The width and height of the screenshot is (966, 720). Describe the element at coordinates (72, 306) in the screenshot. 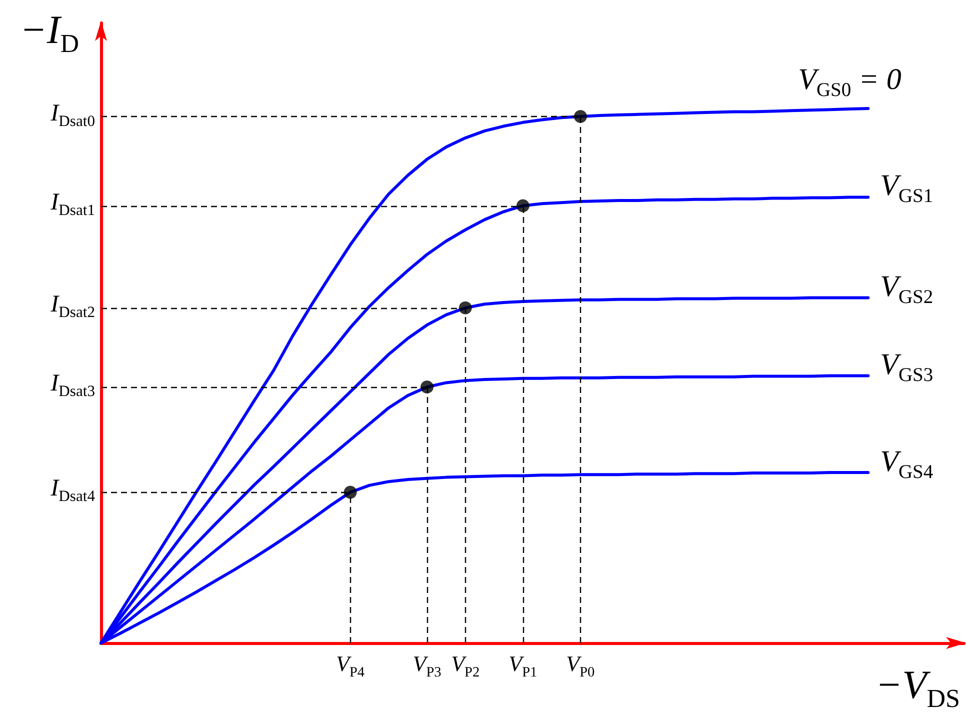

I see `annotation: I$_{Dsat2}$` at that location.